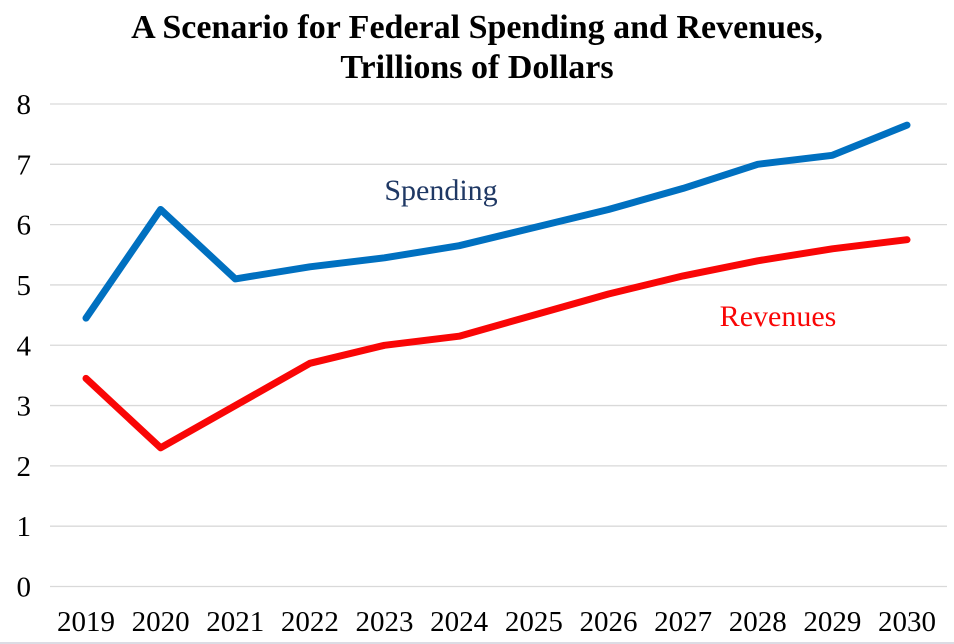  I want to click on series-label-spending: Spending, so click(441, 190).